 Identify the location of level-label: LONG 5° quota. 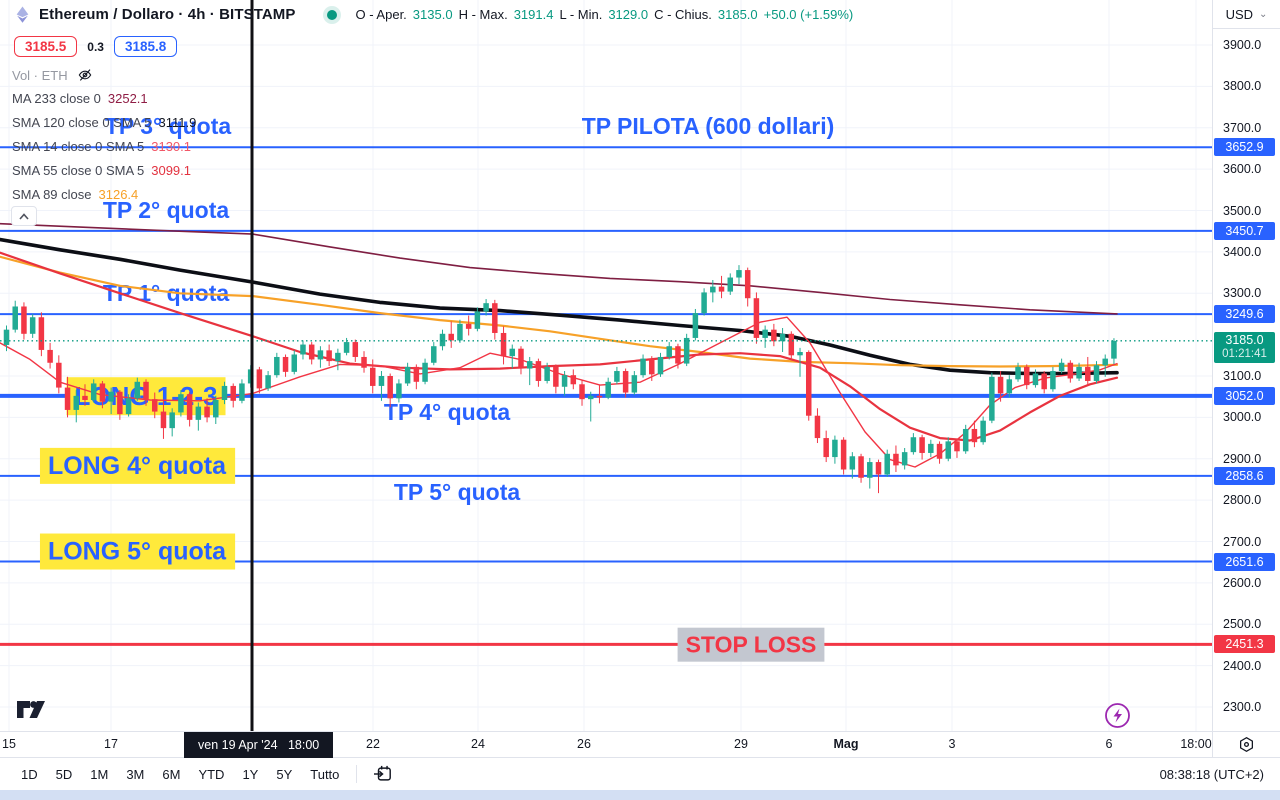
(137, 552).